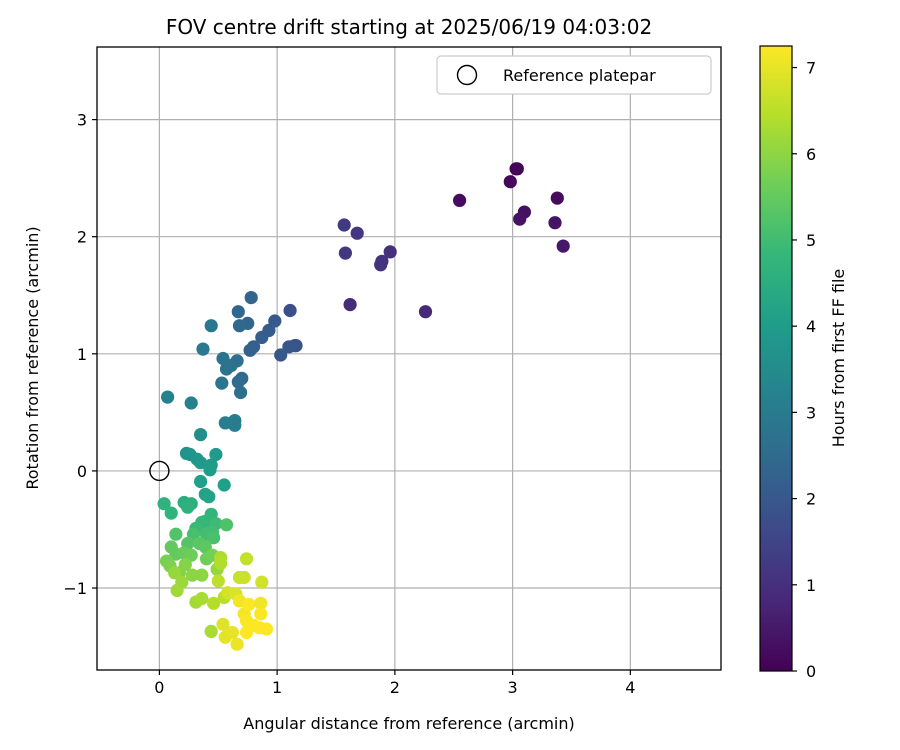 The width and height of the screenshot is (900, 750). I want to click on colorbar-tick-label: 3, so click(811, 412).